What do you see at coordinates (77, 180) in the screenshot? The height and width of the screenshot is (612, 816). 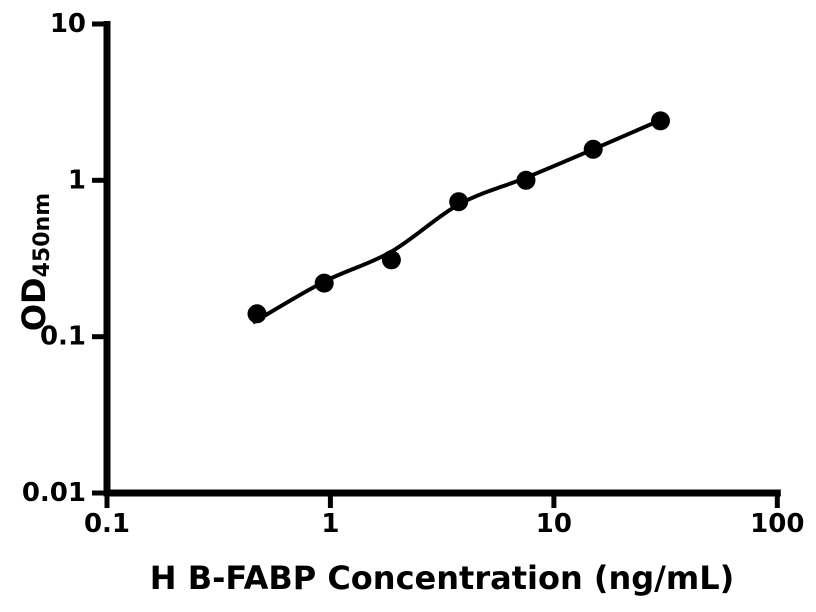 I see `y-tick-label: 1` at bounding box center [77, 180].